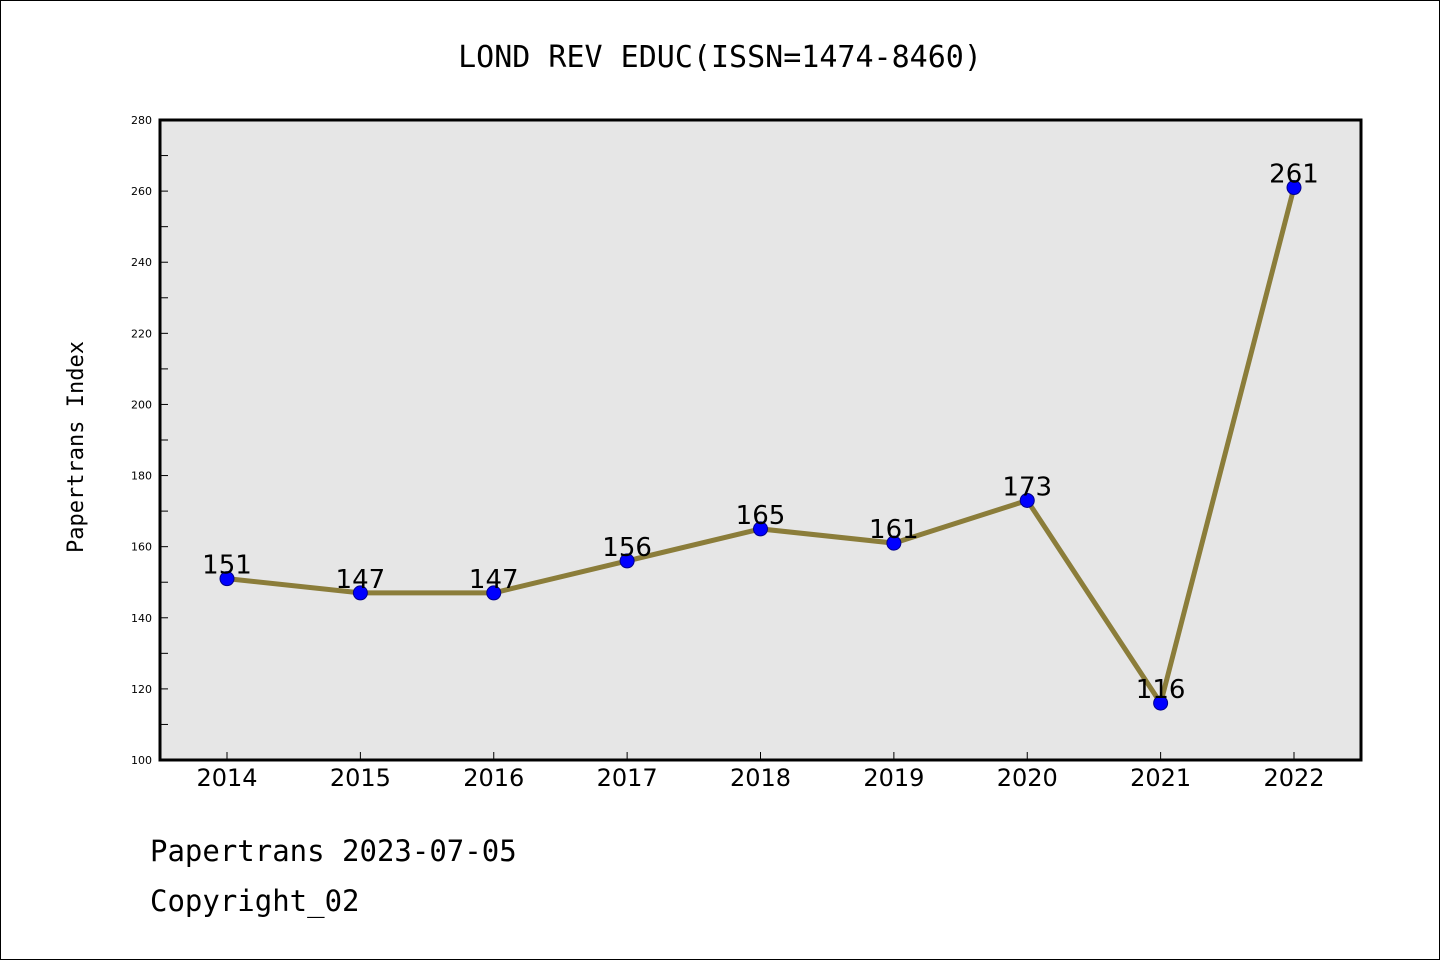 The width and height of the screenshot is (1440, 960). What do you see at coordinates (893, 778) in the screenshot?
I see `x-tick-label: 2019` at bounding box center [893, 778].